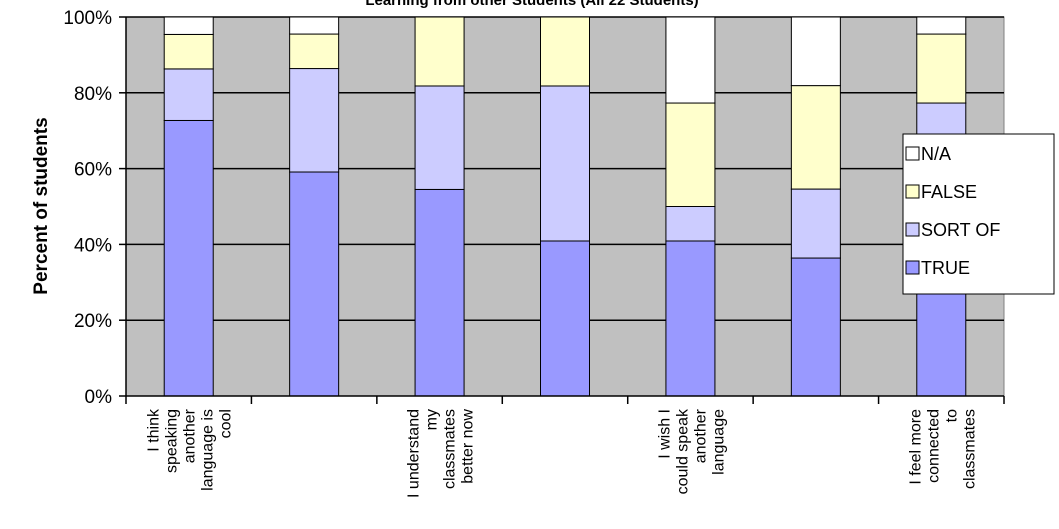 The image size is (1059, 529). I want to click on y-tick-label: 100%, so click(87, 18).